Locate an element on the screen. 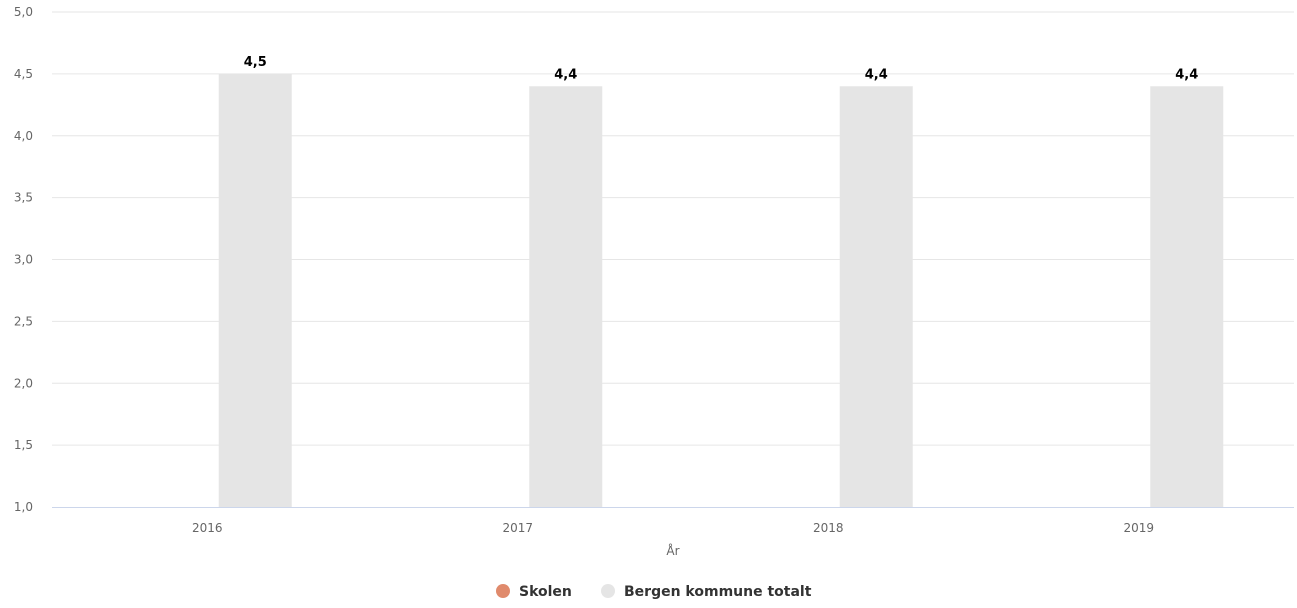 The height and width of the screenshot is (608, 1297). y-axis-ticks: 1,0 1,5 2,0 2,5 3,0 3,5 4,0 4,5 5,0 is located at coordinates (23, 259).